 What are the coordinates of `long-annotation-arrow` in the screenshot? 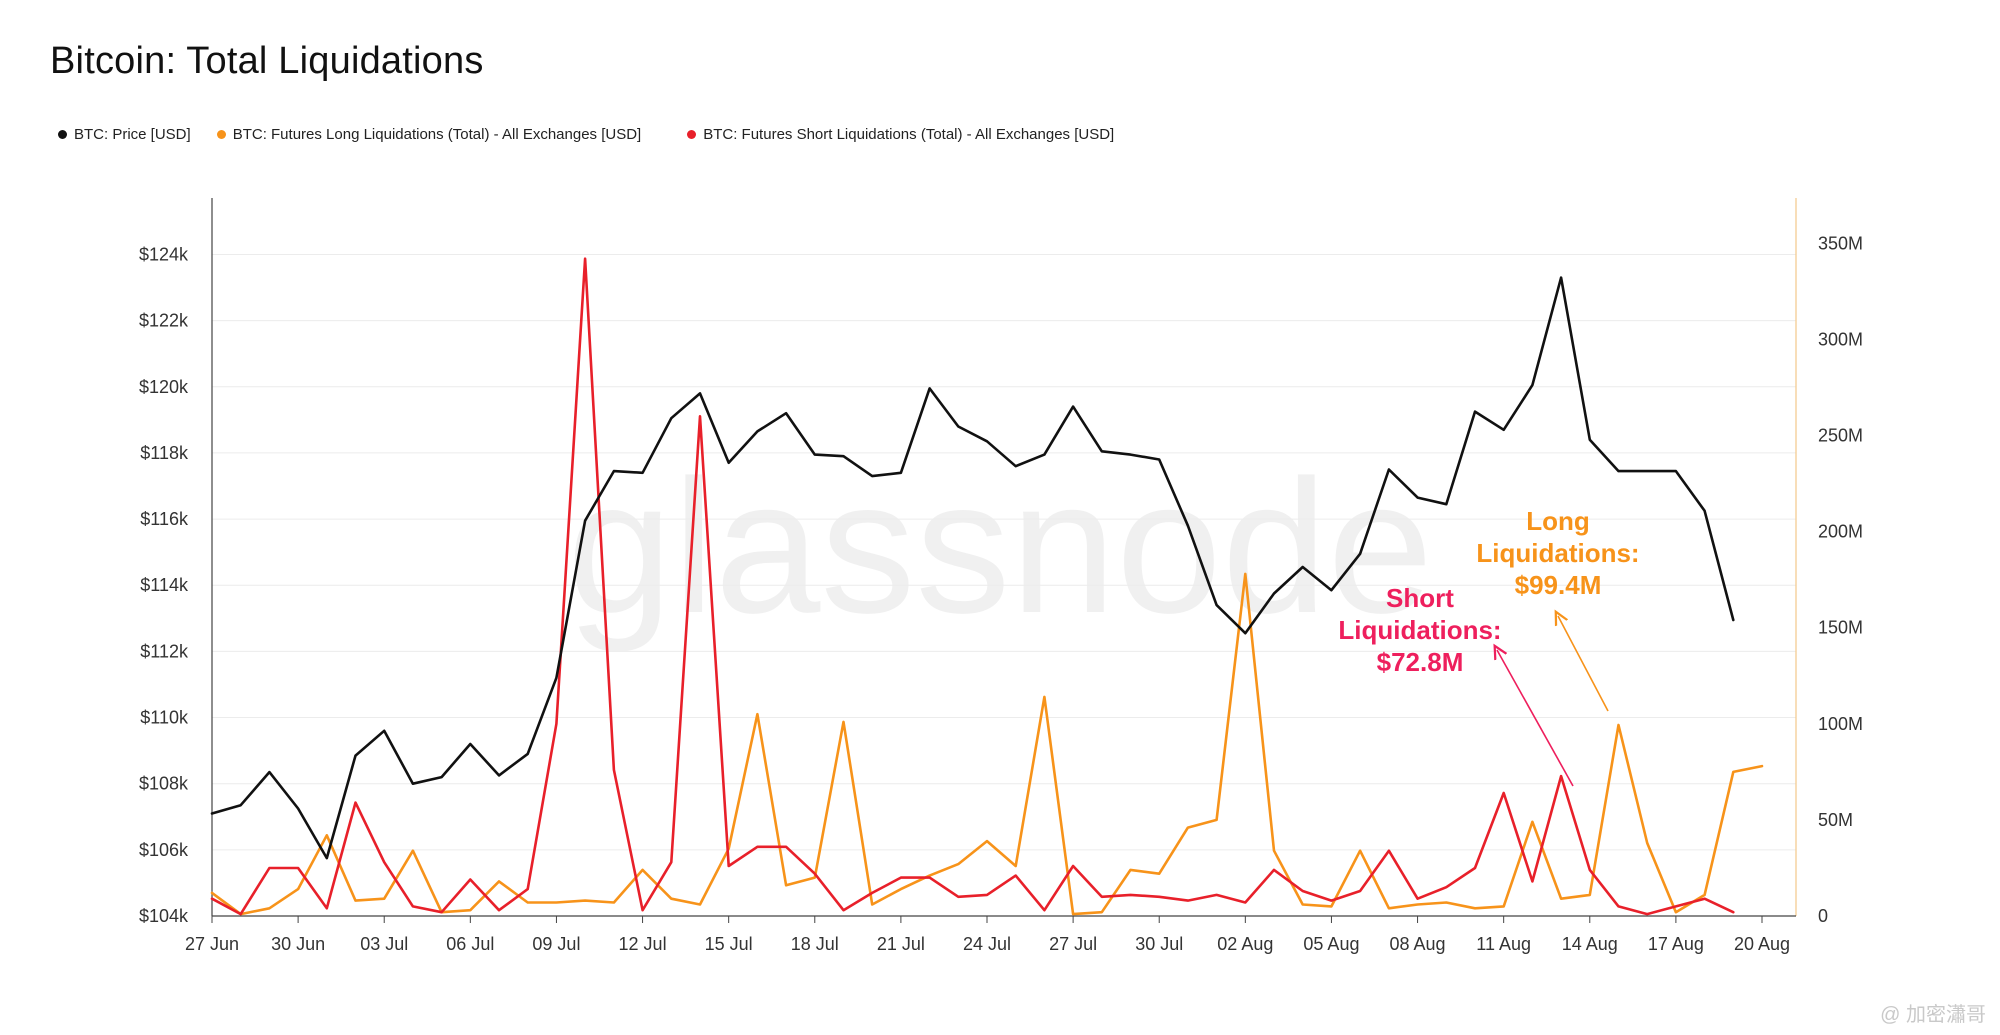 It's located at (1583, 664).